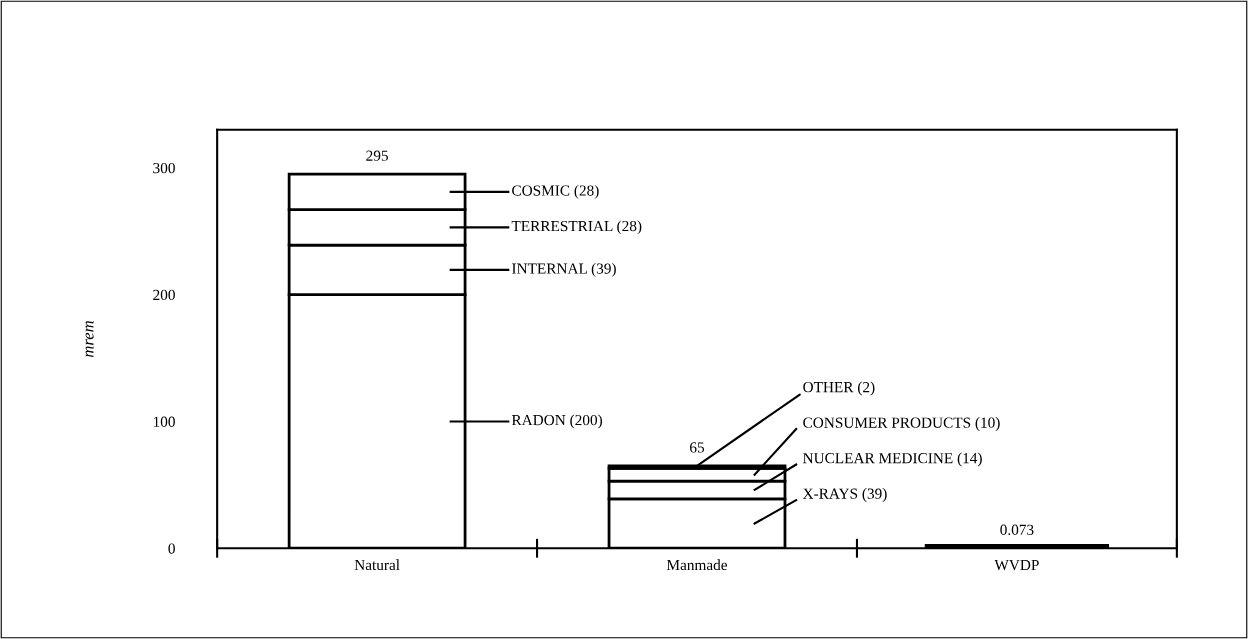 This screenshot has width=1248, height=639. What do you see at coordinates (377, 565) in the screenshot?
I see `x-tick-label: Natural` at bounding box center [377, 565].